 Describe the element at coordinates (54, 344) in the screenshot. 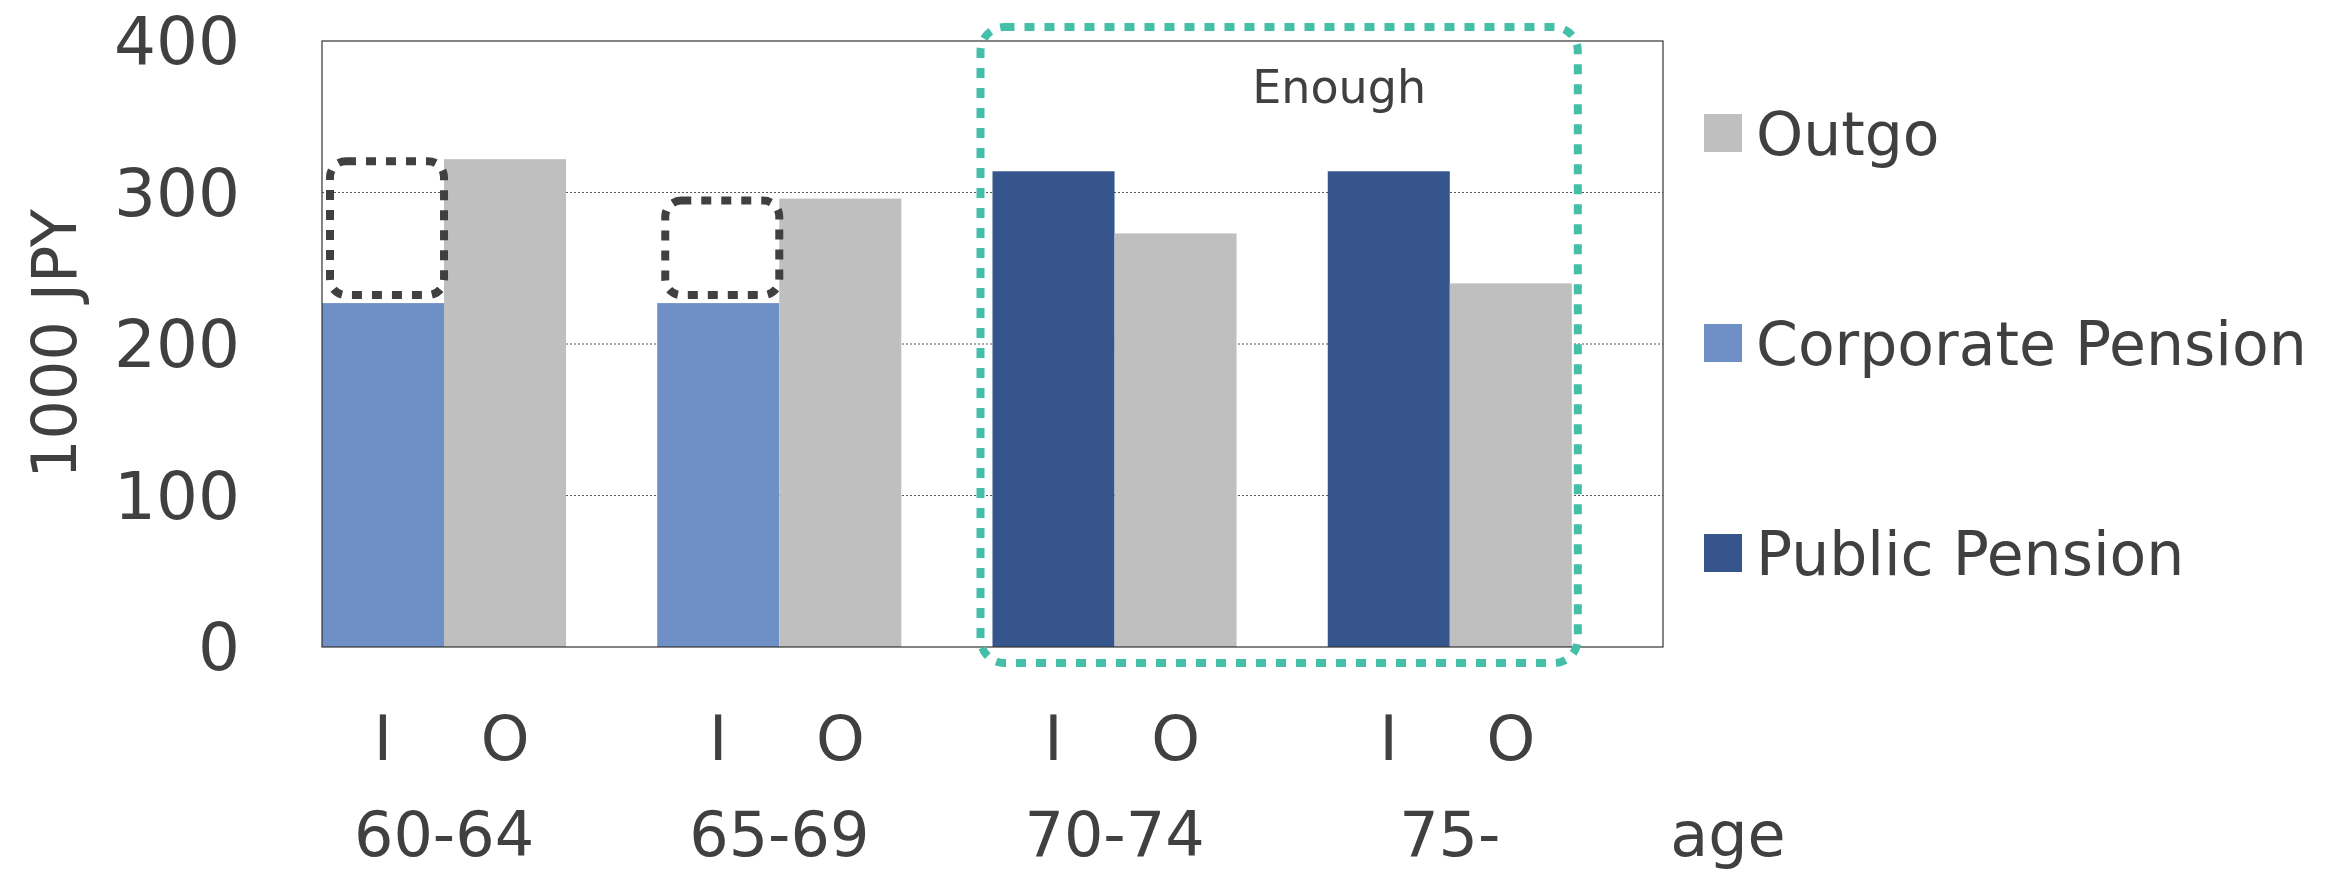

I see `y-axis-title: 1000 JPY` at that location.